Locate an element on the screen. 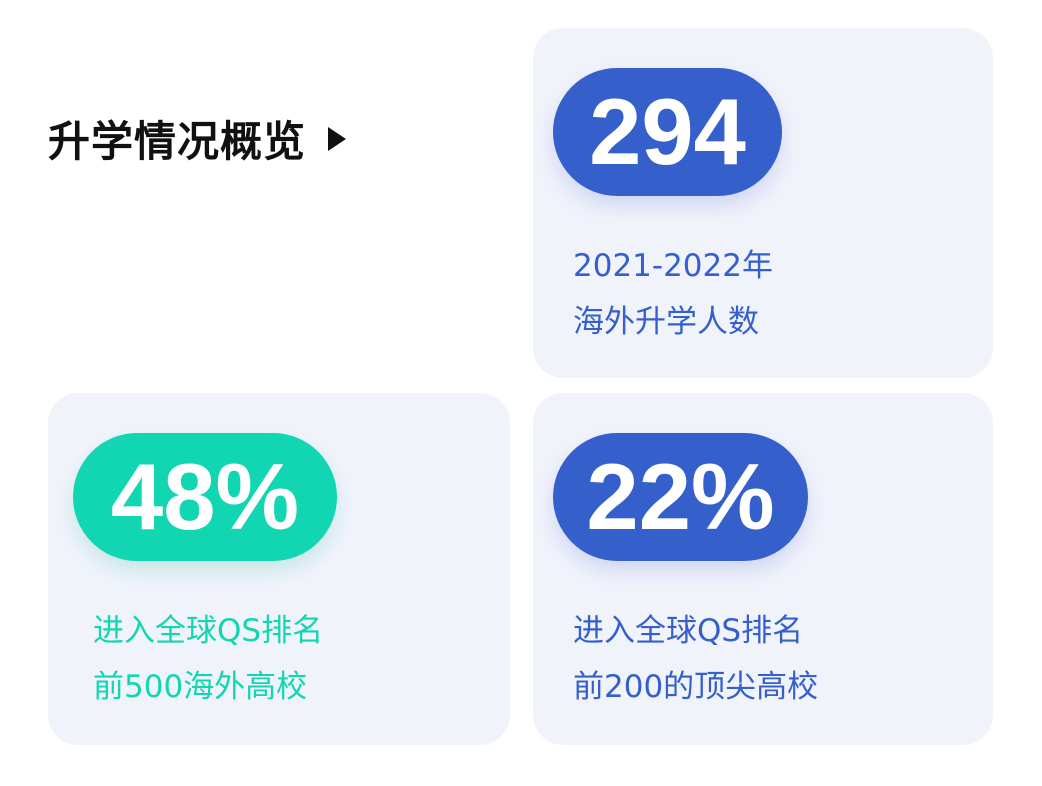  stat-description: 2021-2022年 海外升学人数 is located at coordinates (673, 294).